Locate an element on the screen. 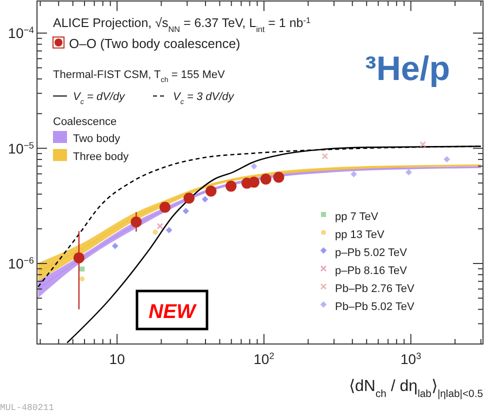 This screenshot has width=487, height=418. legend-label: O–O (Two body coalescence) is located at coordinates (154, 43).